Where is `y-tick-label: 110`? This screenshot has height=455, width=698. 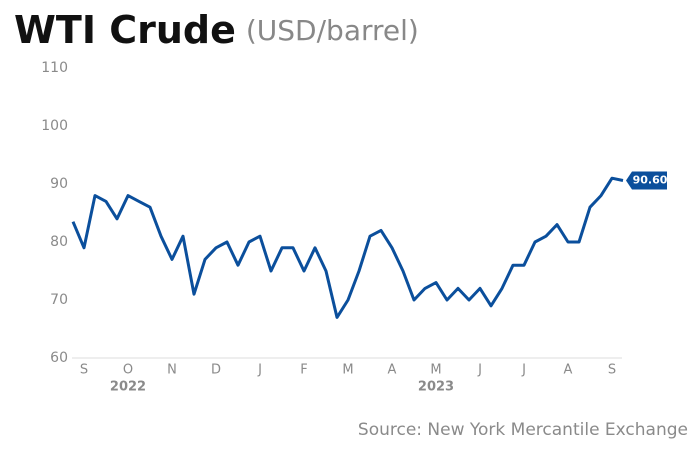
y-tick-label: 110 is located at coordinates (54, 68).